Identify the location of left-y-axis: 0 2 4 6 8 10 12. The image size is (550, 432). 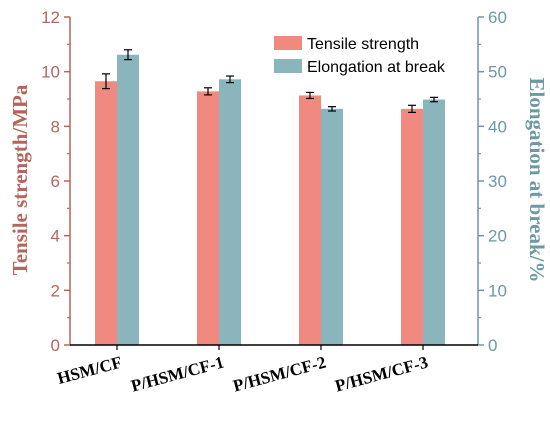
(56, 181).